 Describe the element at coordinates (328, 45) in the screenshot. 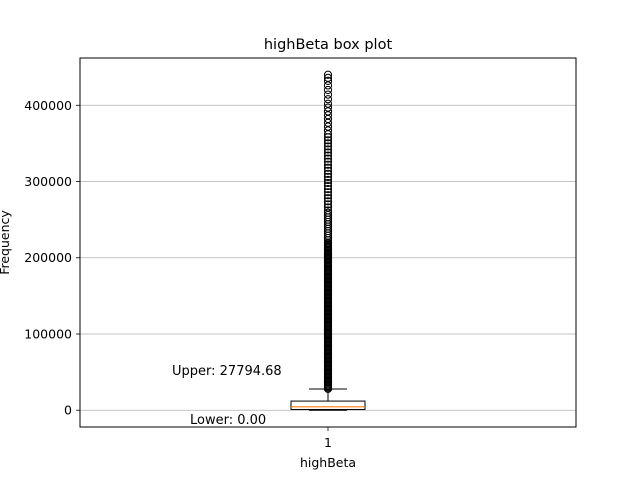

I see `chart-title: highBeta box plot` at that location.